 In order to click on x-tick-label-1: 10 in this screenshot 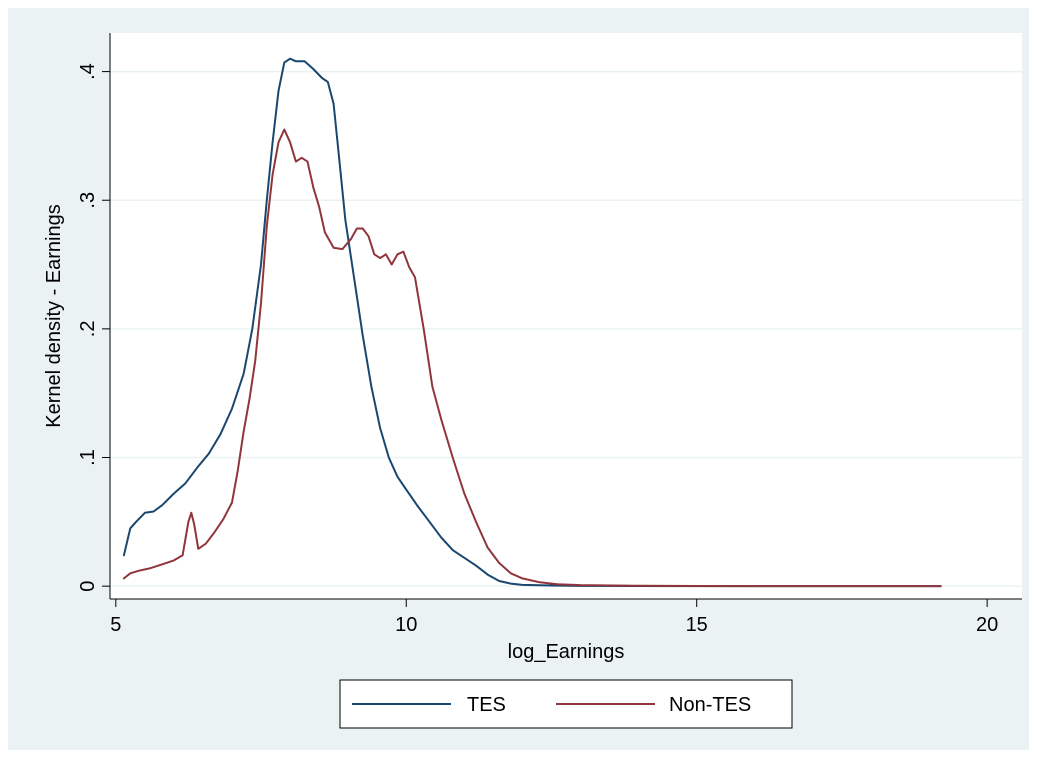, I will do `click(406, 625)`.